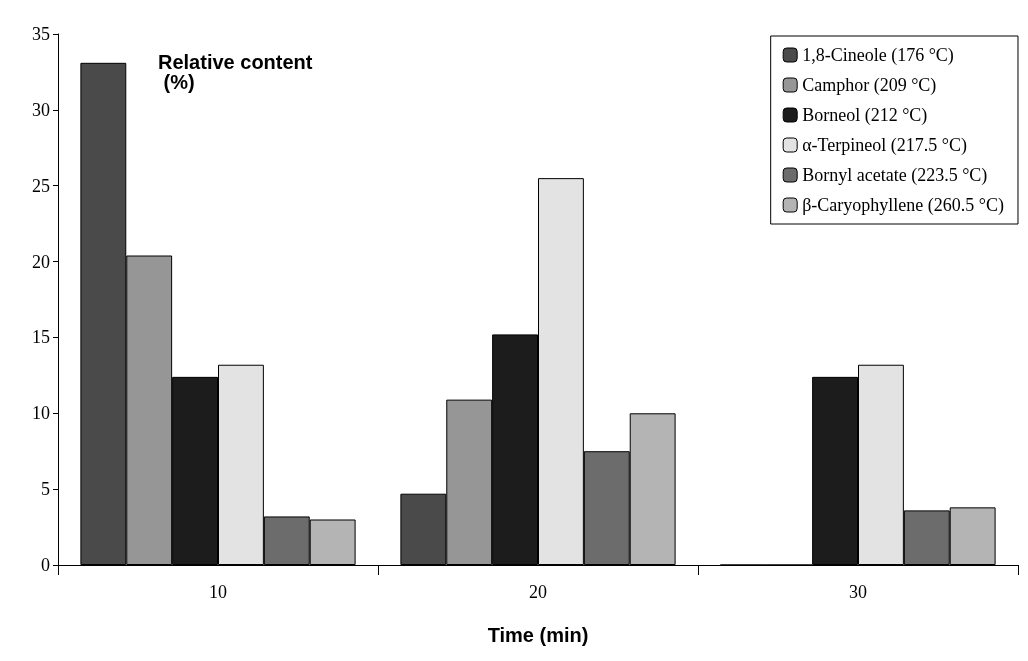  What do you see at coordinates (538, 592) in the screenshot?
I see `x-tick-label: 20` at bounding box center [538, 592].